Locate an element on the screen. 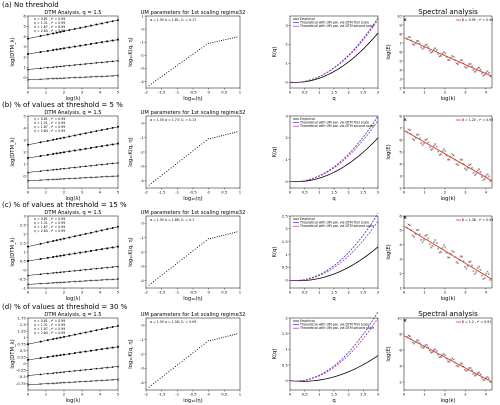 The height and width of the screenshot is (405, 500). um-ylabel: log₁₀K(q, η) is located at coordinates (131, 51).